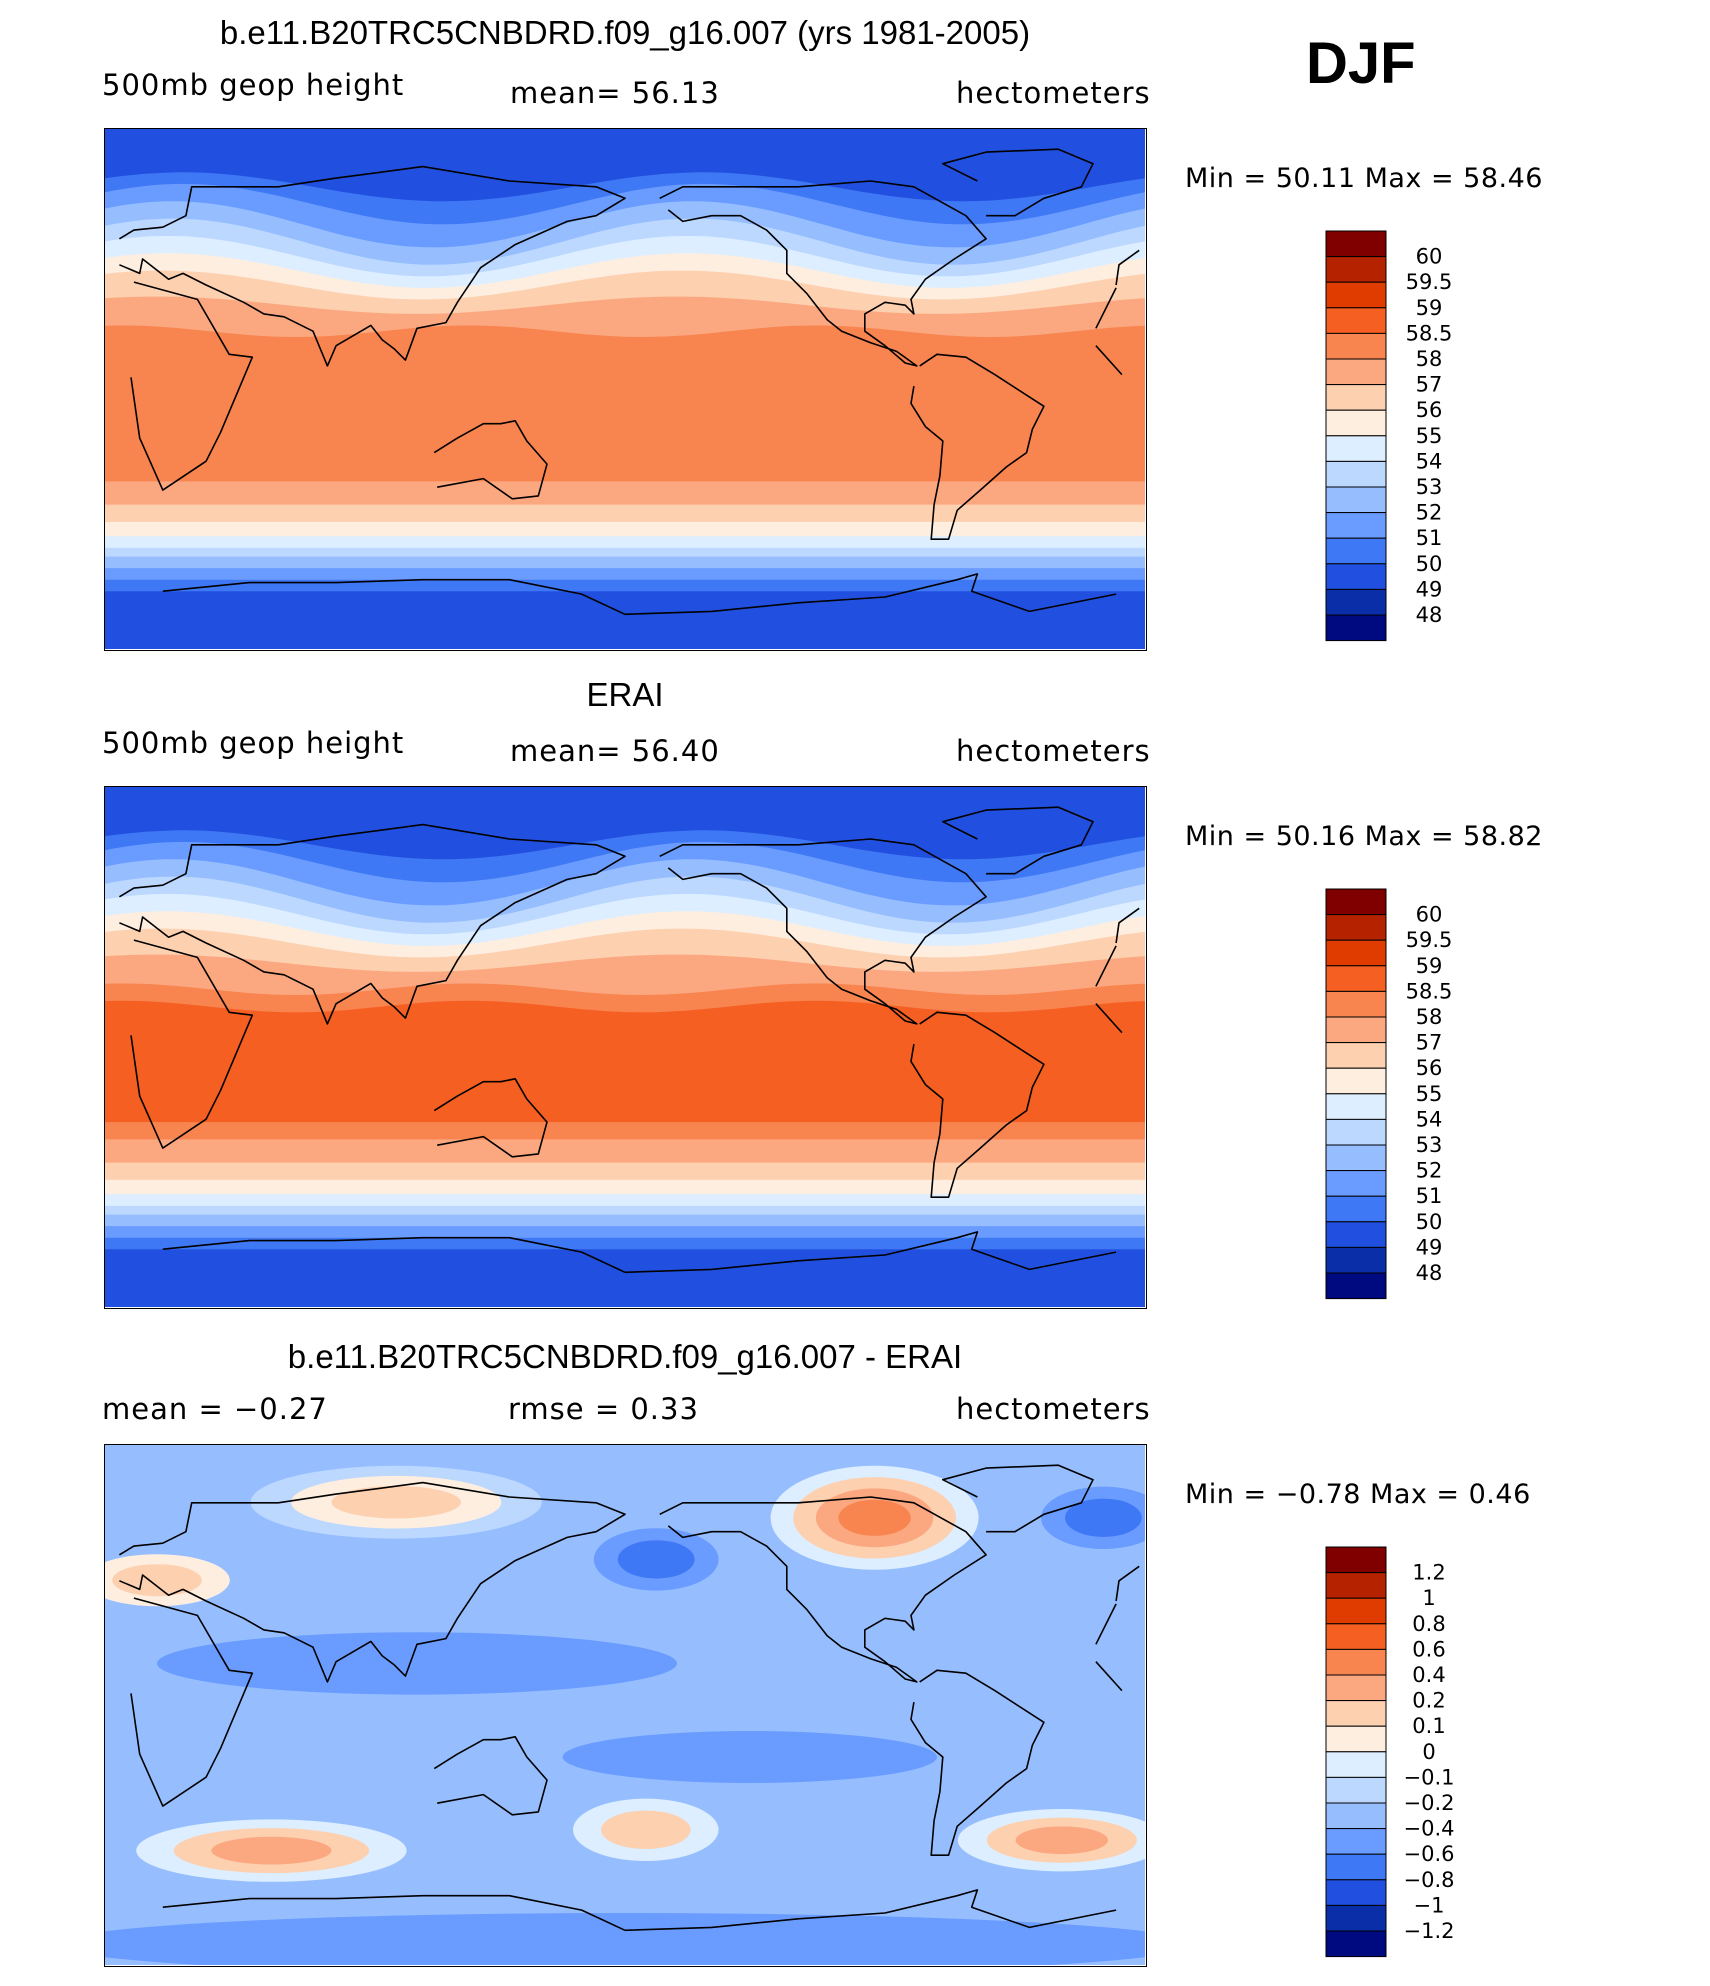  What do you see at coordinates (1429, 487) in the screenshot?
I see `colorbar-tick-label: 53` at bounding box center [1429, 487].